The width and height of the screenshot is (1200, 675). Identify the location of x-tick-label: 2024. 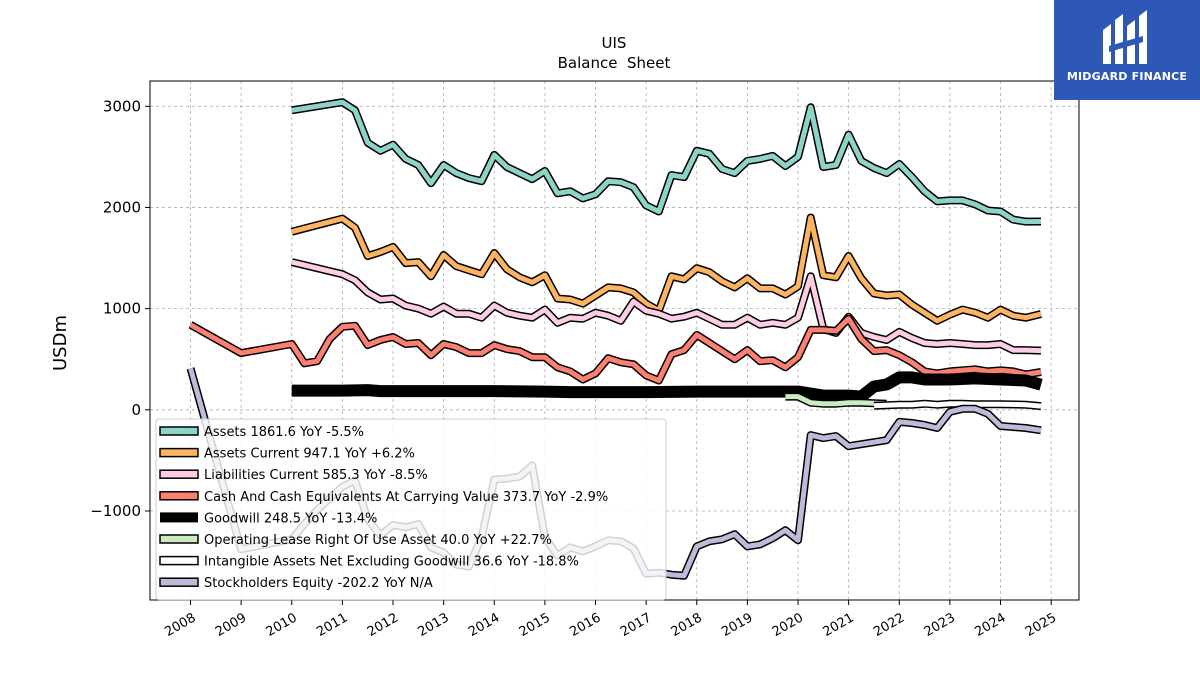
(990, 625).